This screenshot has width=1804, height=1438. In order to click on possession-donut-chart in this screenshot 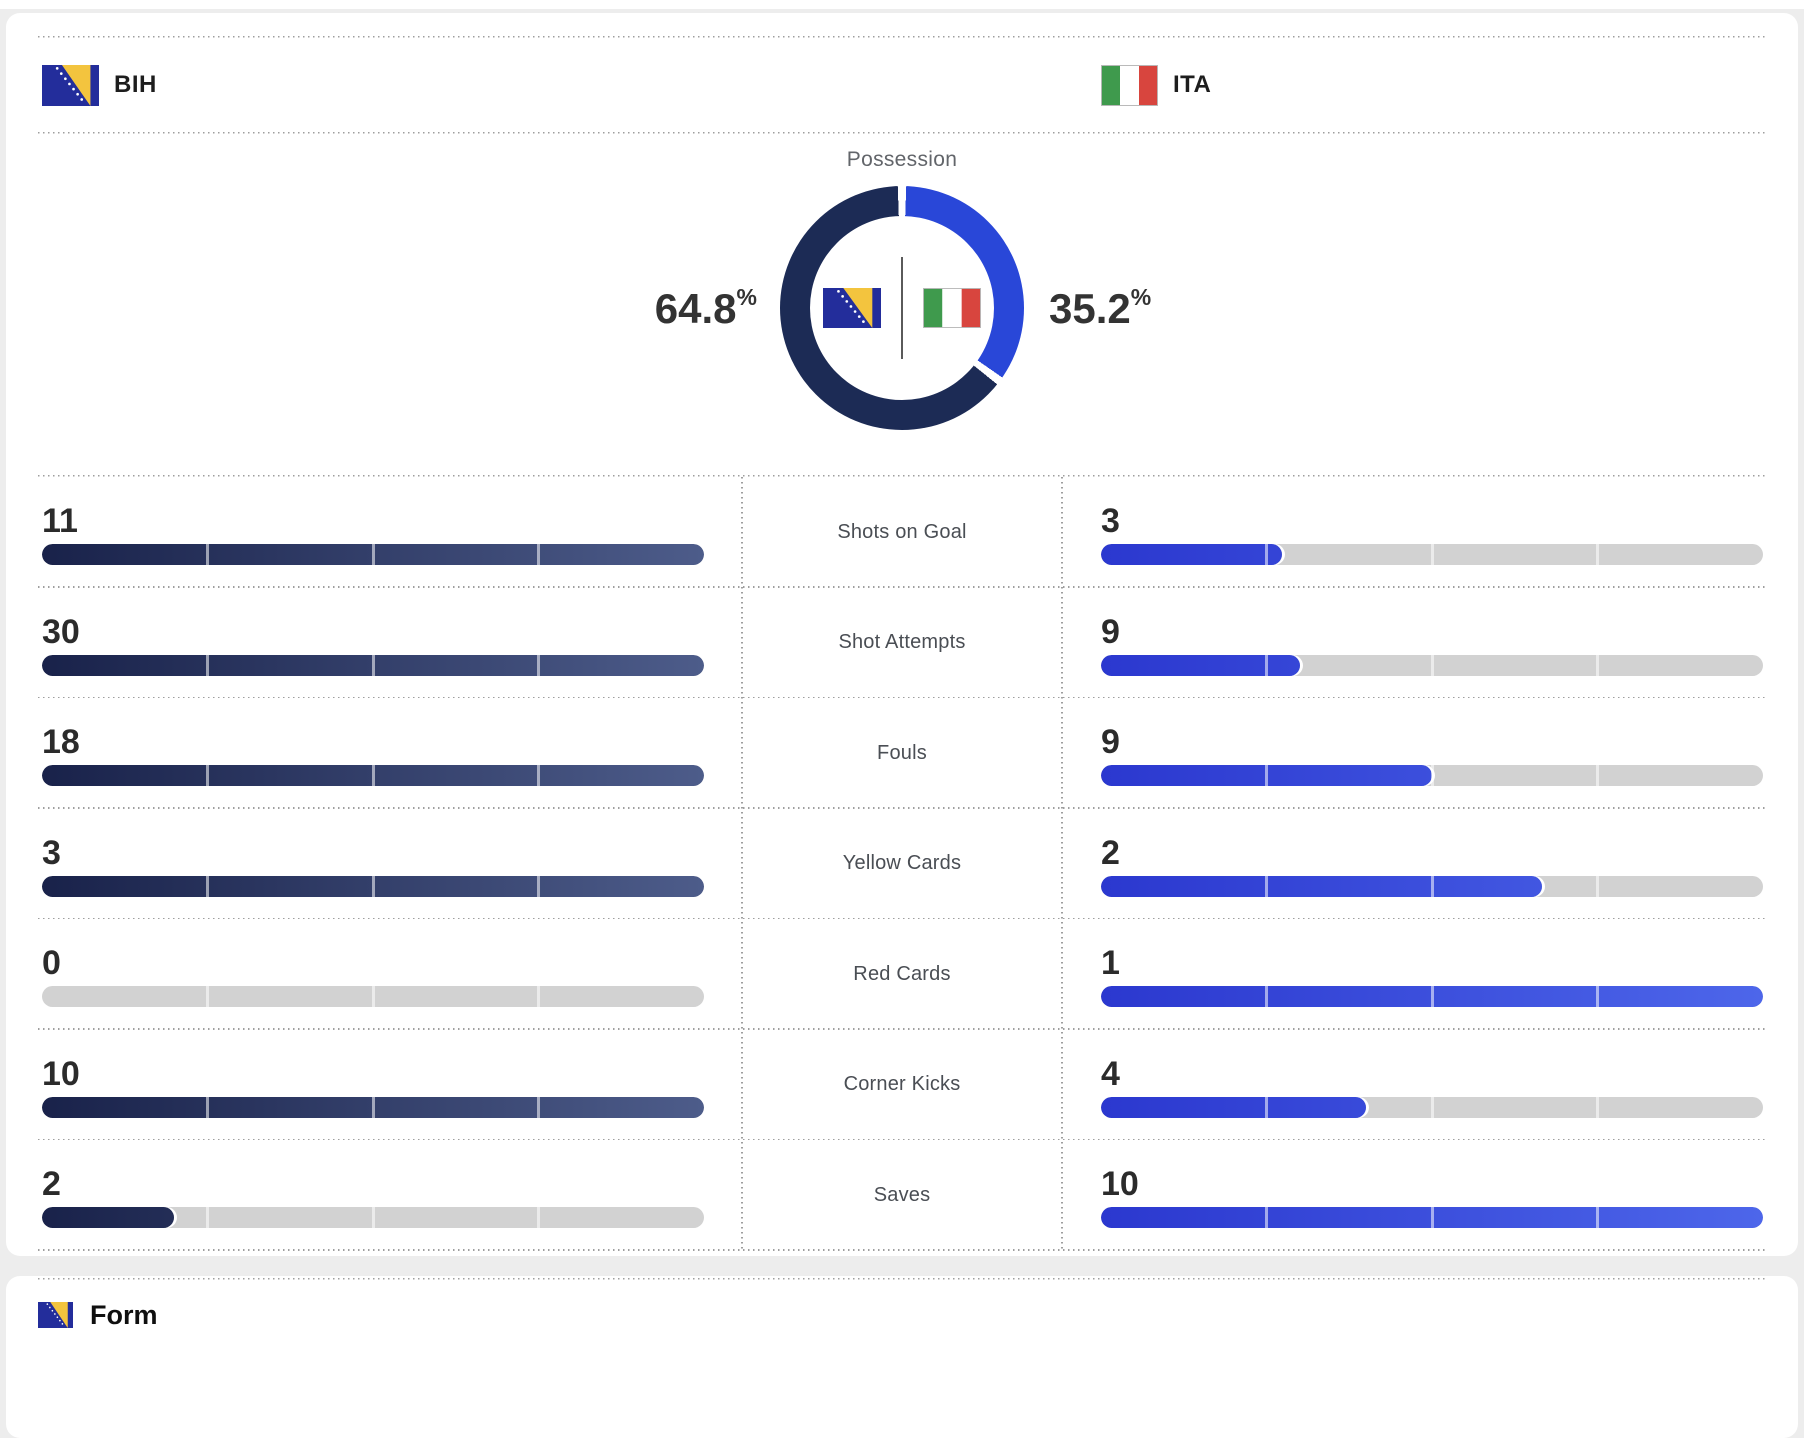, I will do `click(902, 308)`.